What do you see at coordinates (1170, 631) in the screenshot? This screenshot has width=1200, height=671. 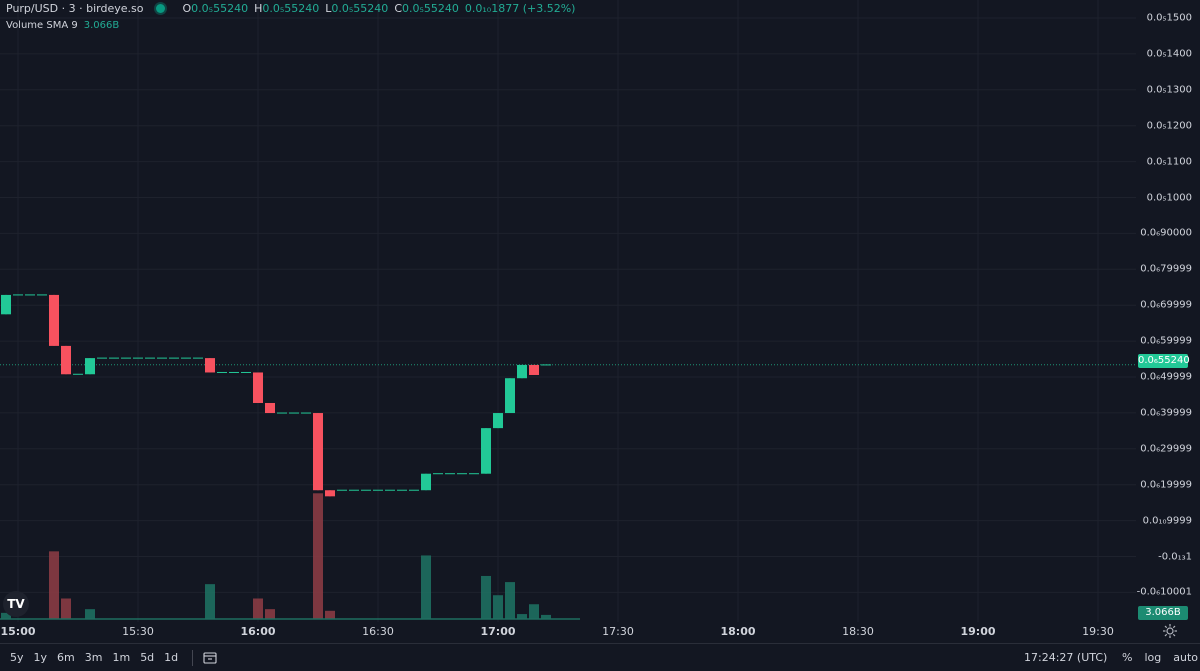 I see `settings-gear-icon` at bounding box center [1170, 631].